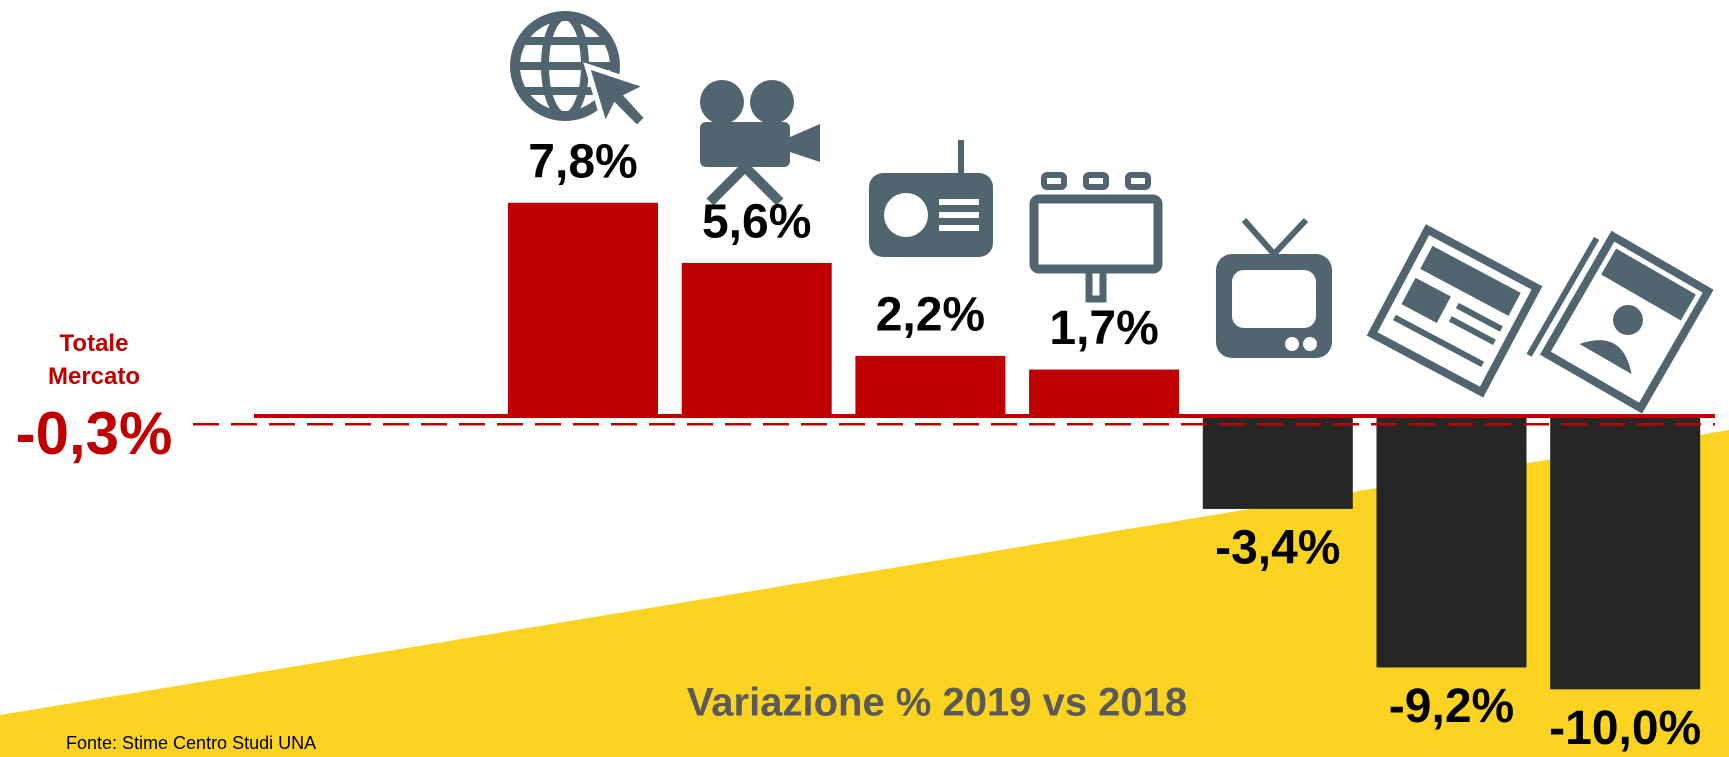 This screenshot has width=1729, height=757. What do you see at coordinates (930, 315) in the screenshot?
I see `value-label: 2,2%` at bounding box center [930, 315].